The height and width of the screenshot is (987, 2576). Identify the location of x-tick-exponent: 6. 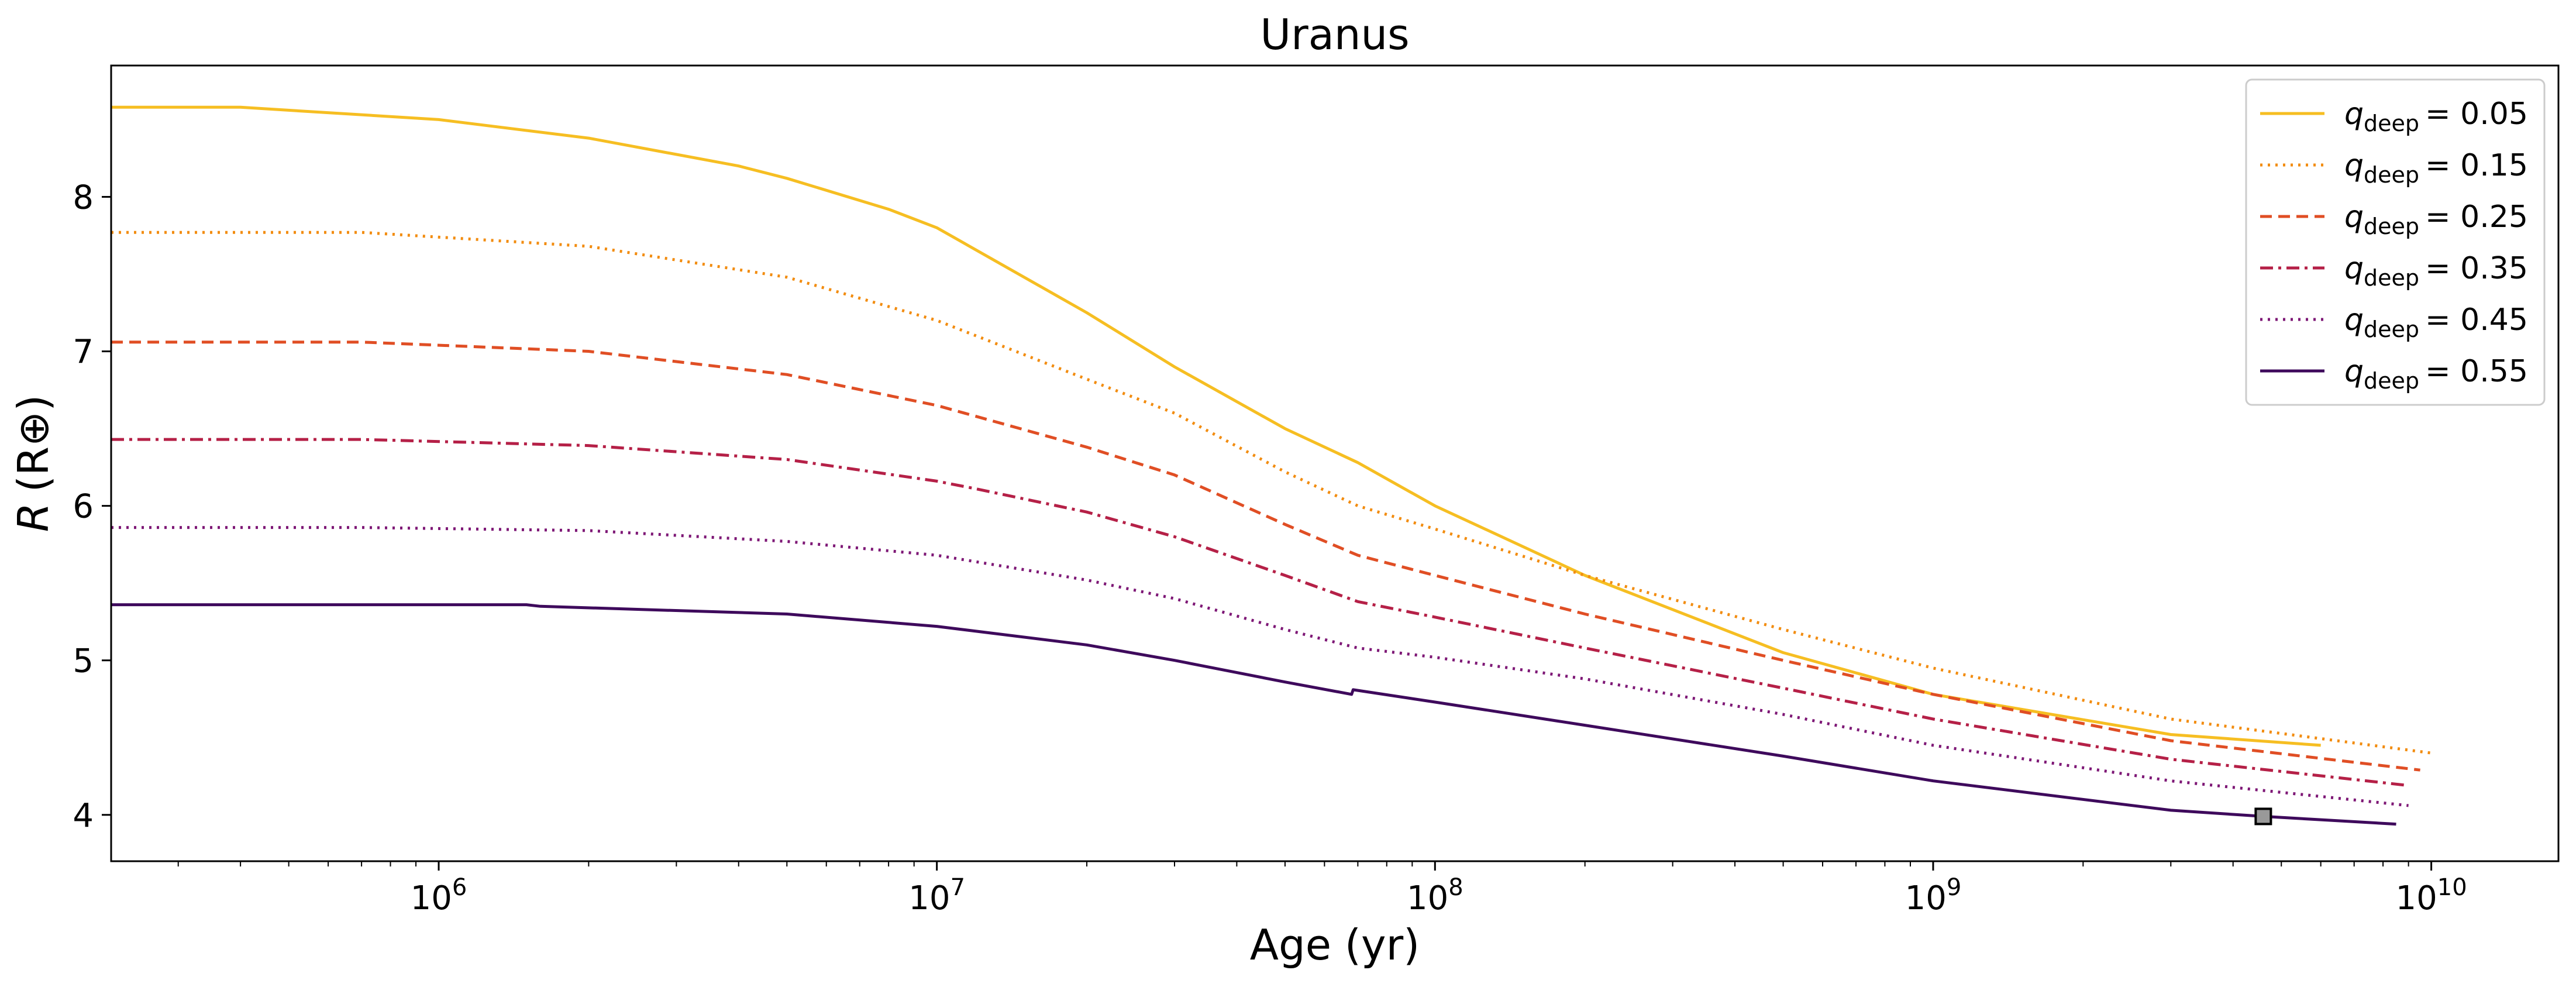
(459, 887).